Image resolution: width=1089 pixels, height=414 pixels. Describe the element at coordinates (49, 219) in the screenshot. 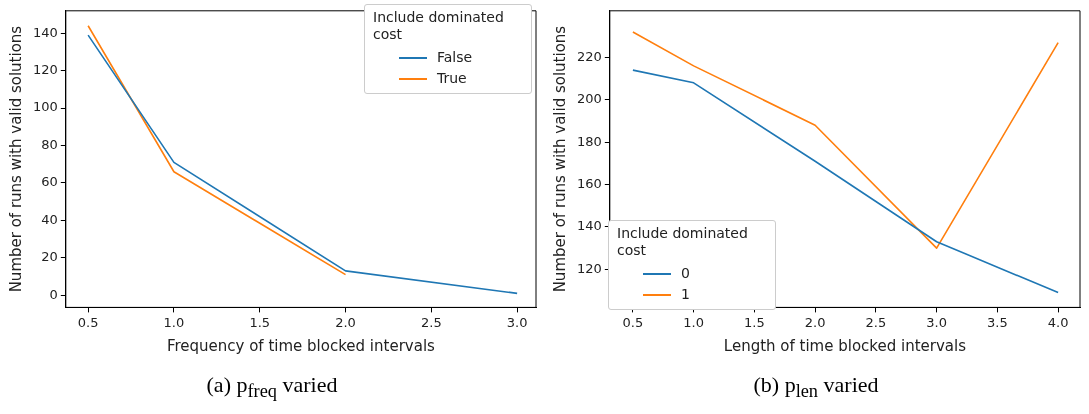

I see `y-tick-label: 40` at that location.